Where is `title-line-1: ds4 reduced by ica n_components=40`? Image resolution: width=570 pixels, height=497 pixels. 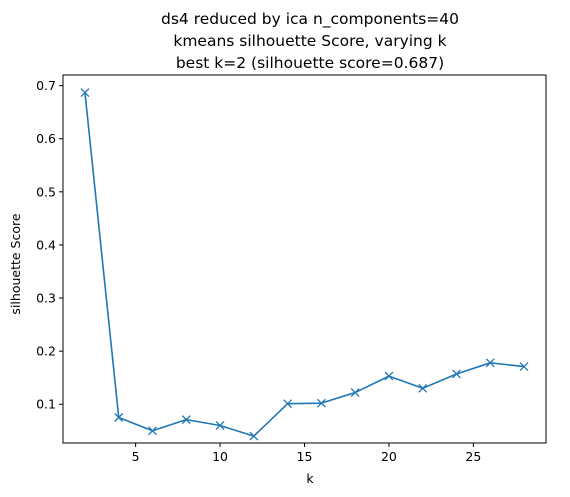 title-line-1: ds4 reduced by ica n_components=40 is located at coordinates (310, 19).